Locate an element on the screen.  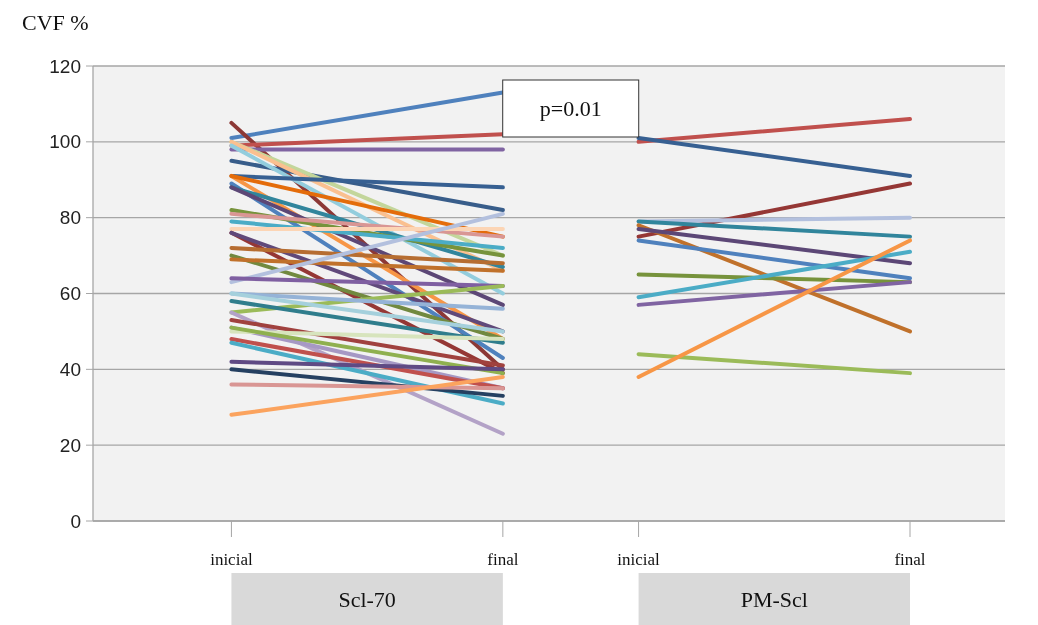
y-tick-label: 20 is located at coordinates (70, 445).